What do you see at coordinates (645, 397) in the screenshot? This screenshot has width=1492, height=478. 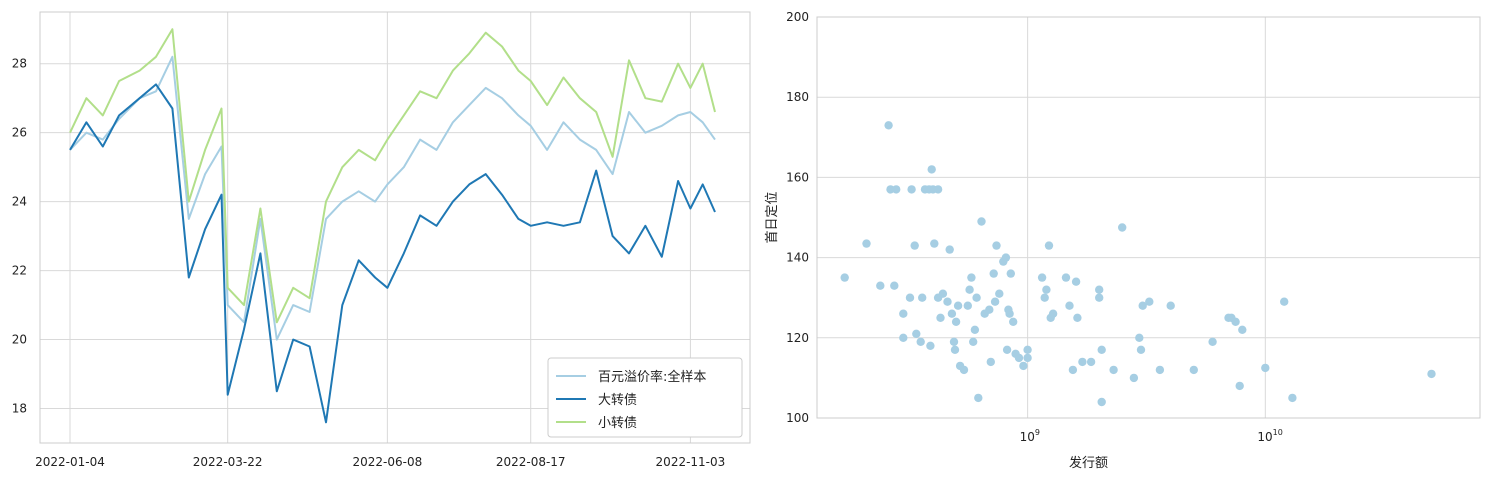 I see `legend-box` at bounding box center [645, 397].